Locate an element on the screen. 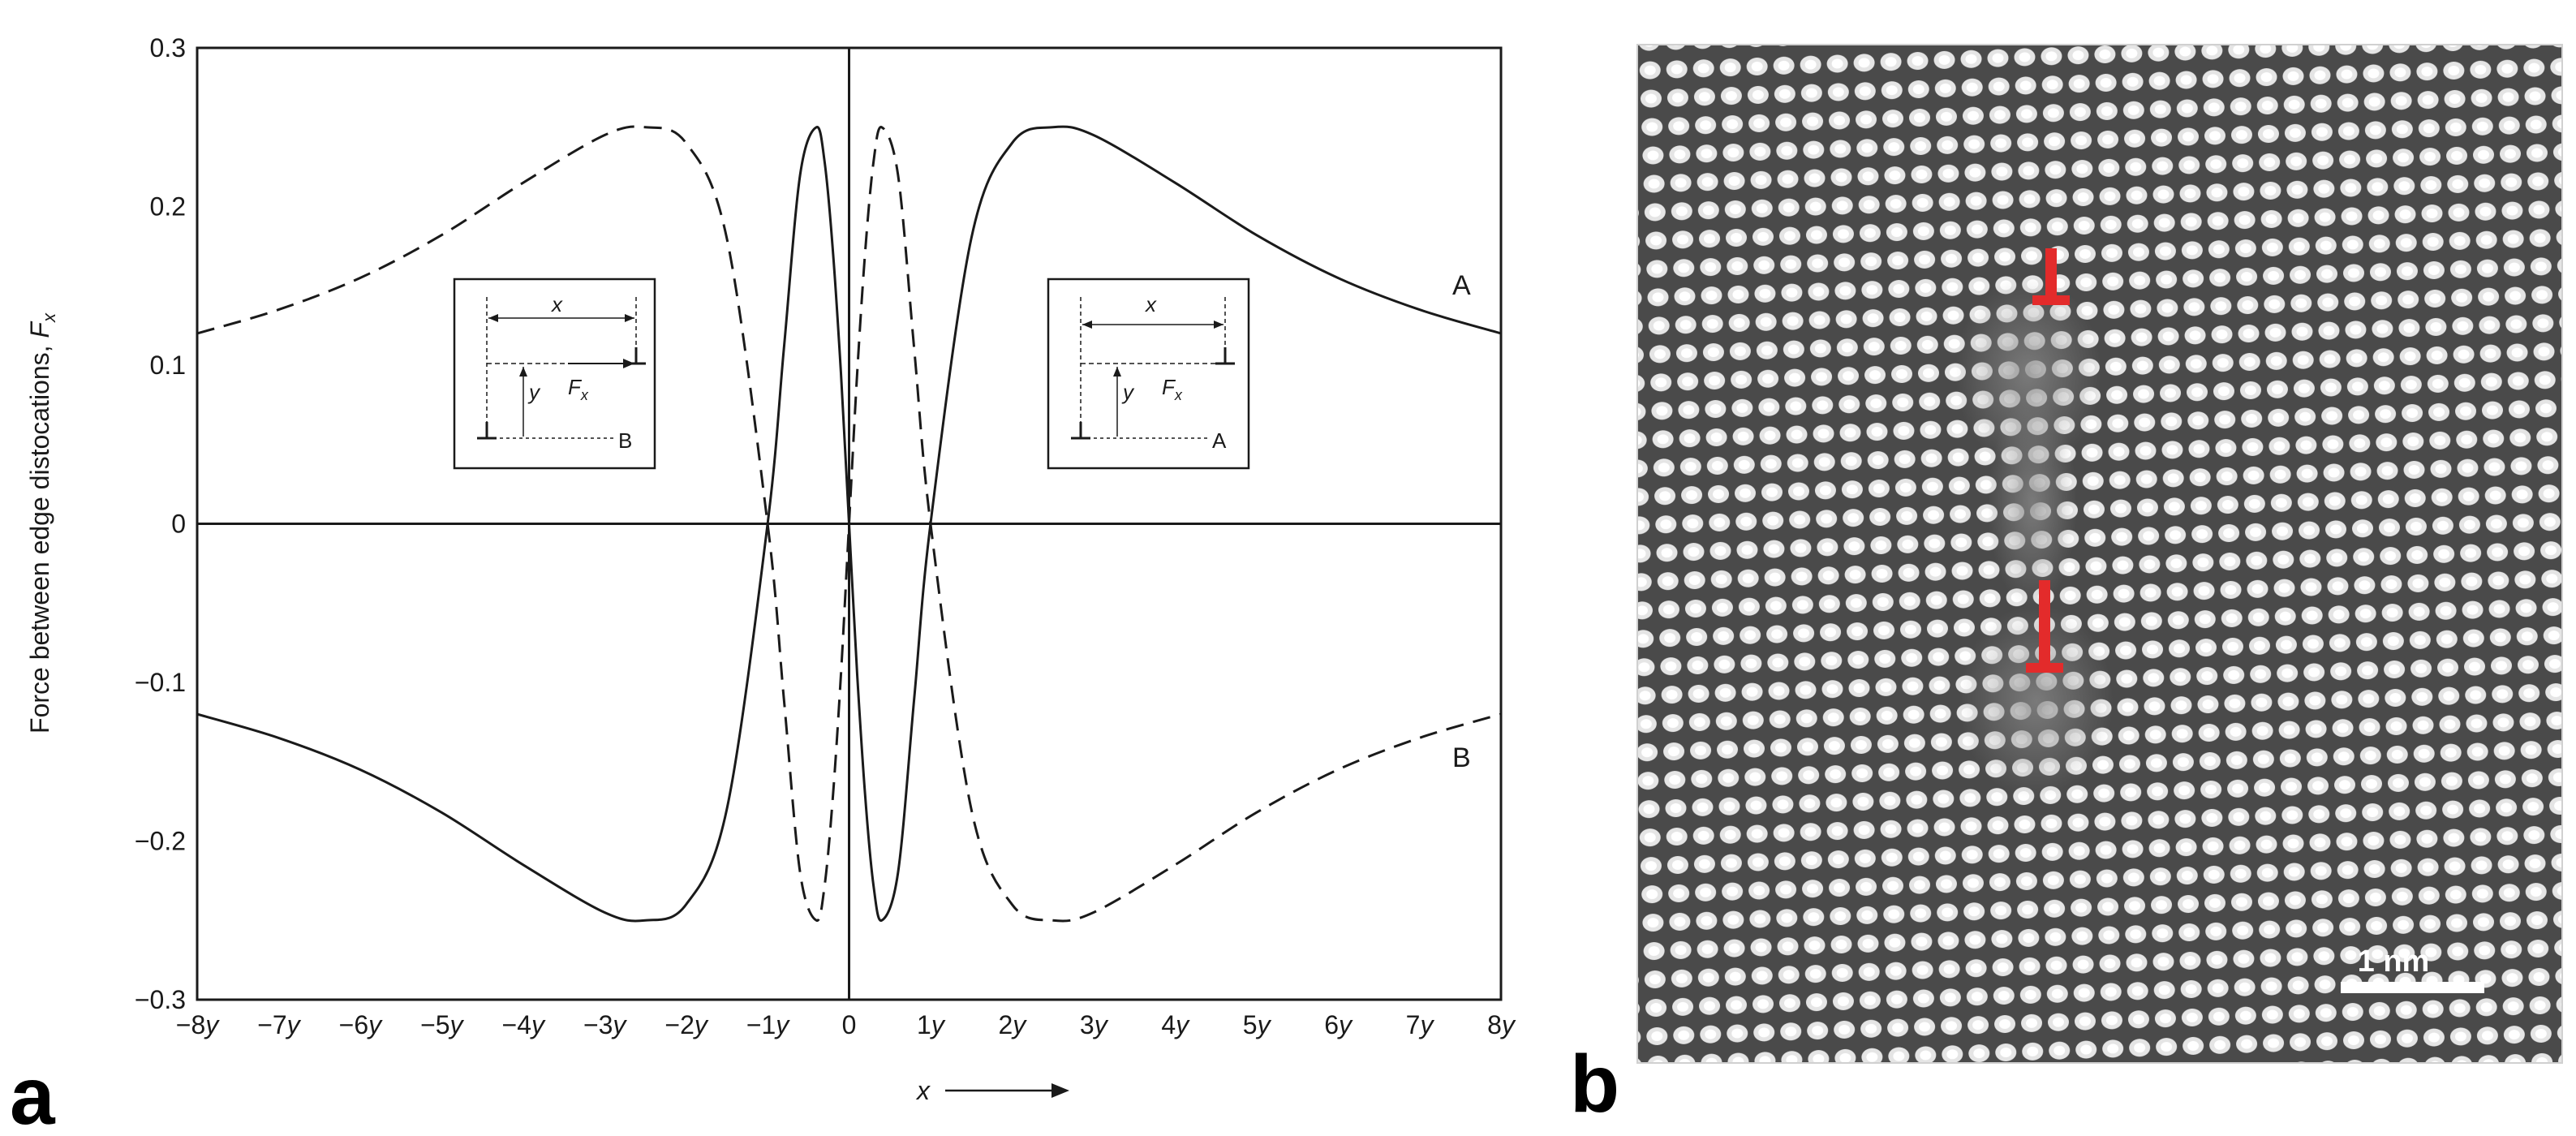 Image resolution: width=2576 pixels, height=1136 pixels. x-tick-label: 0 is located at coordinates (850, 1024).